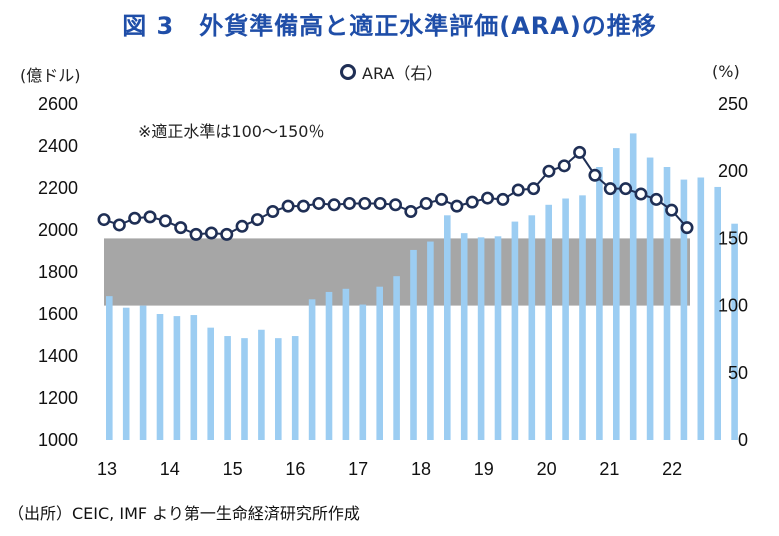 This screenshot has width=779, height=536. What do you see at coordinates (733, 171) in the screenshot?
I see `right-tick-label: 200` at bounding box center [733, 171].